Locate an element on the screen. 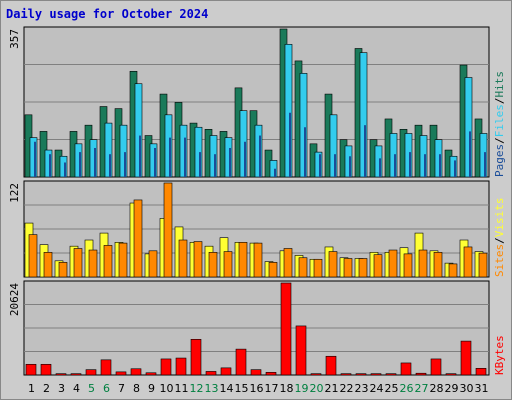 The height and width of the screenshot is (400, 512). x-tick-label-day-2: 2 is located at coordinates (46, 388).